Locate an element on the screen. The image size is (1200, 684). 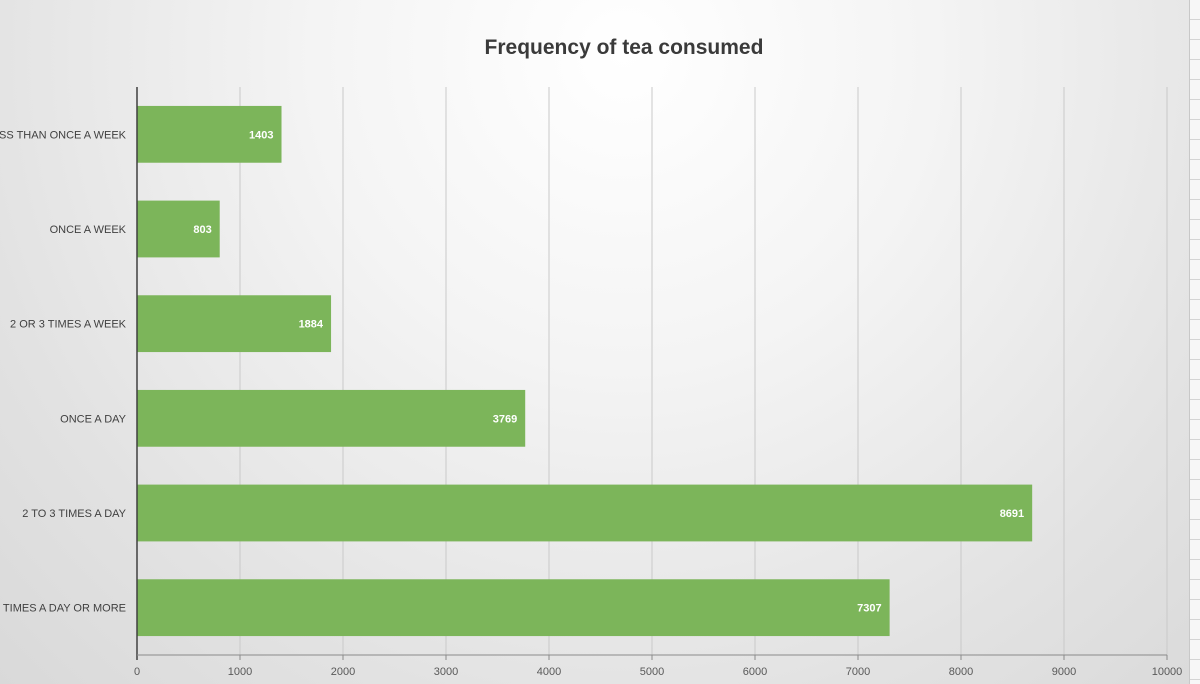
x-tick-label: 10000 is located at coordinates (1167, 672).